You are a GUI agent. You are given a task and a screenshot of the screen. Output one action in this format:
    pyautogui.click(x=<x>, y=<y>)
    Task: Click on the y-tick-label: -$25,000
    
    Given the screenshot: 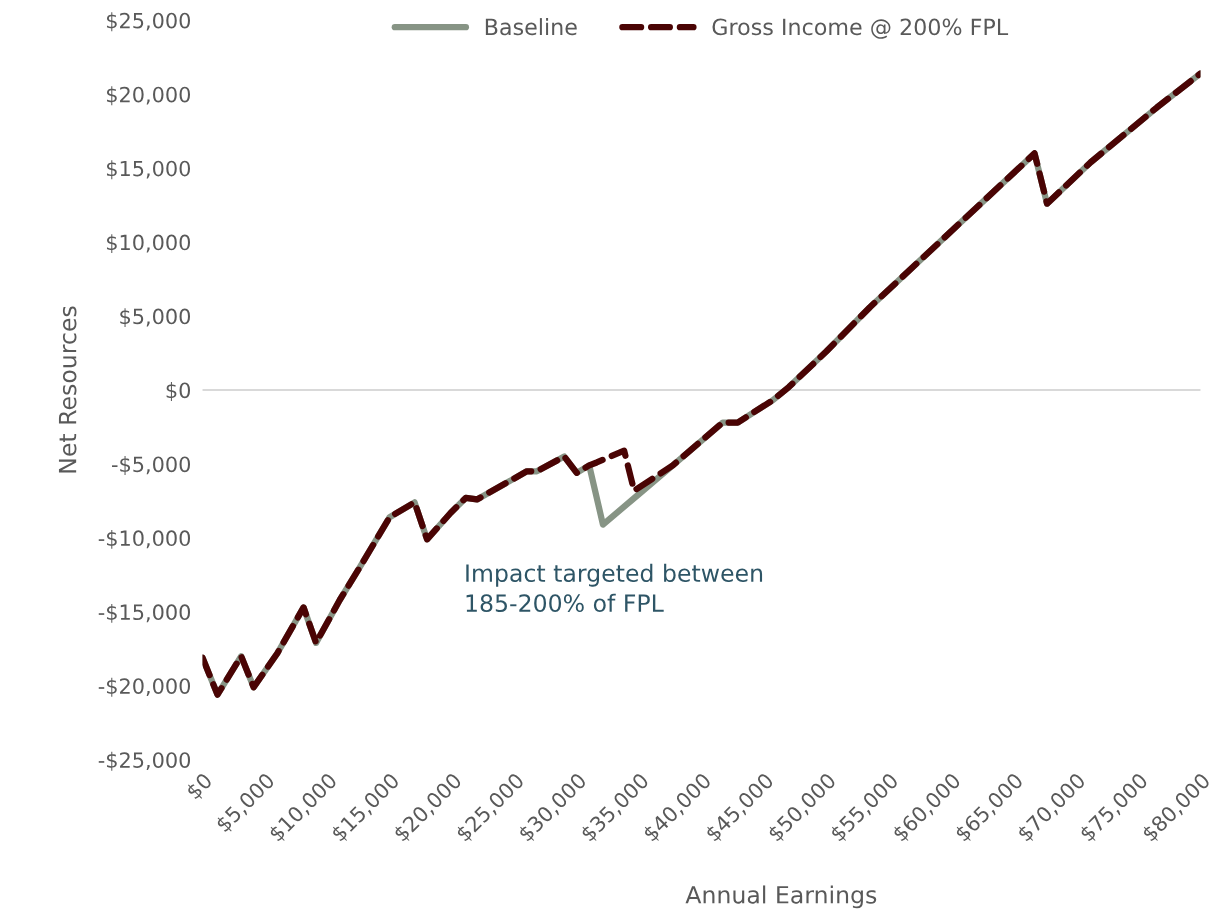 What is the action you would take?
    pyautogui.click(x=144, y=761)
    